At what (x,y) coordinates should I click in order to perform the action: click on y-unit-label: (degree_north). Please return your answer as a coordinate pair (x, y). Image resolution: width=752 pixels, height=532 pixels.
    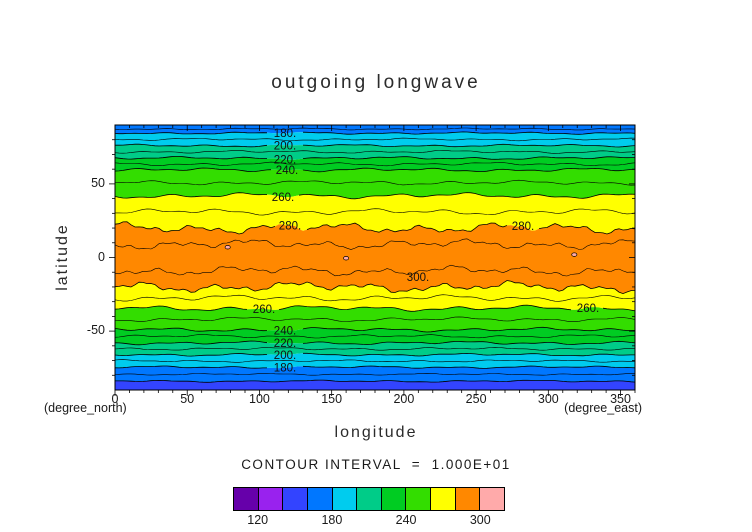
    Looking at the image, I should click on (85, 408).